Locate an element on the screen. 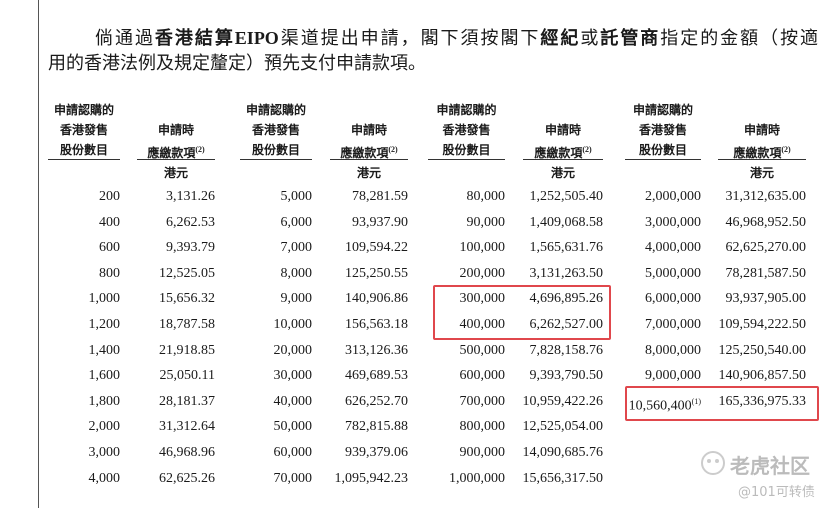 Image resolution: width=835 pixels, height=508 pixels. amount-cell: 78,281,587.50 is located at coordinates (766, 273).